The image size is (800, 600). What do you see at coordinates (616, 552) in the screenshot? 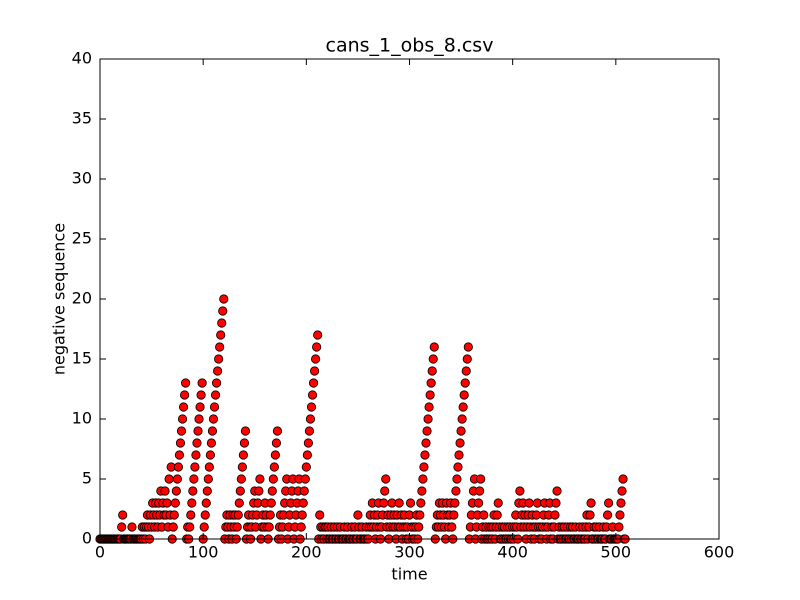
I see `x-tick-label: 500` at bounding box center [616, 552].